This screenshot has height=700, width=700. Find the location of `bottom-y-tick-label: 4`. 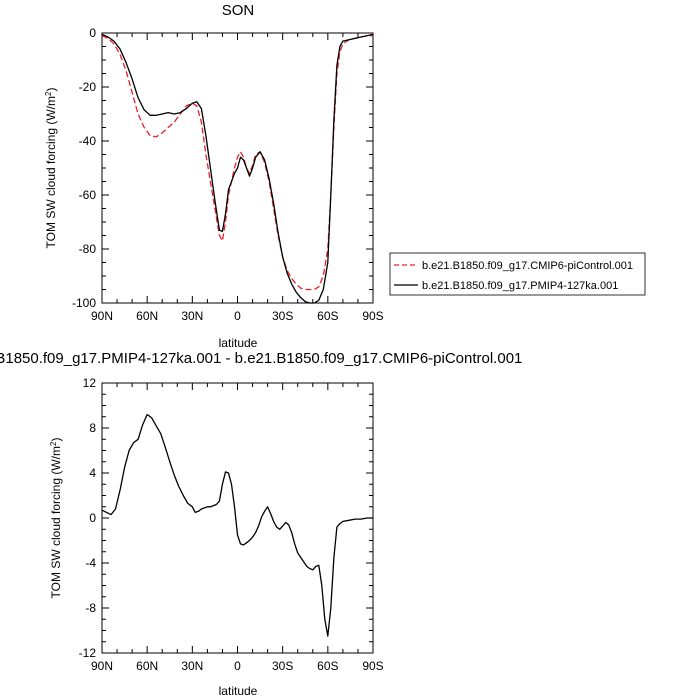

bottom-y-tick-label: 4 is located at coordinates (92, 473).